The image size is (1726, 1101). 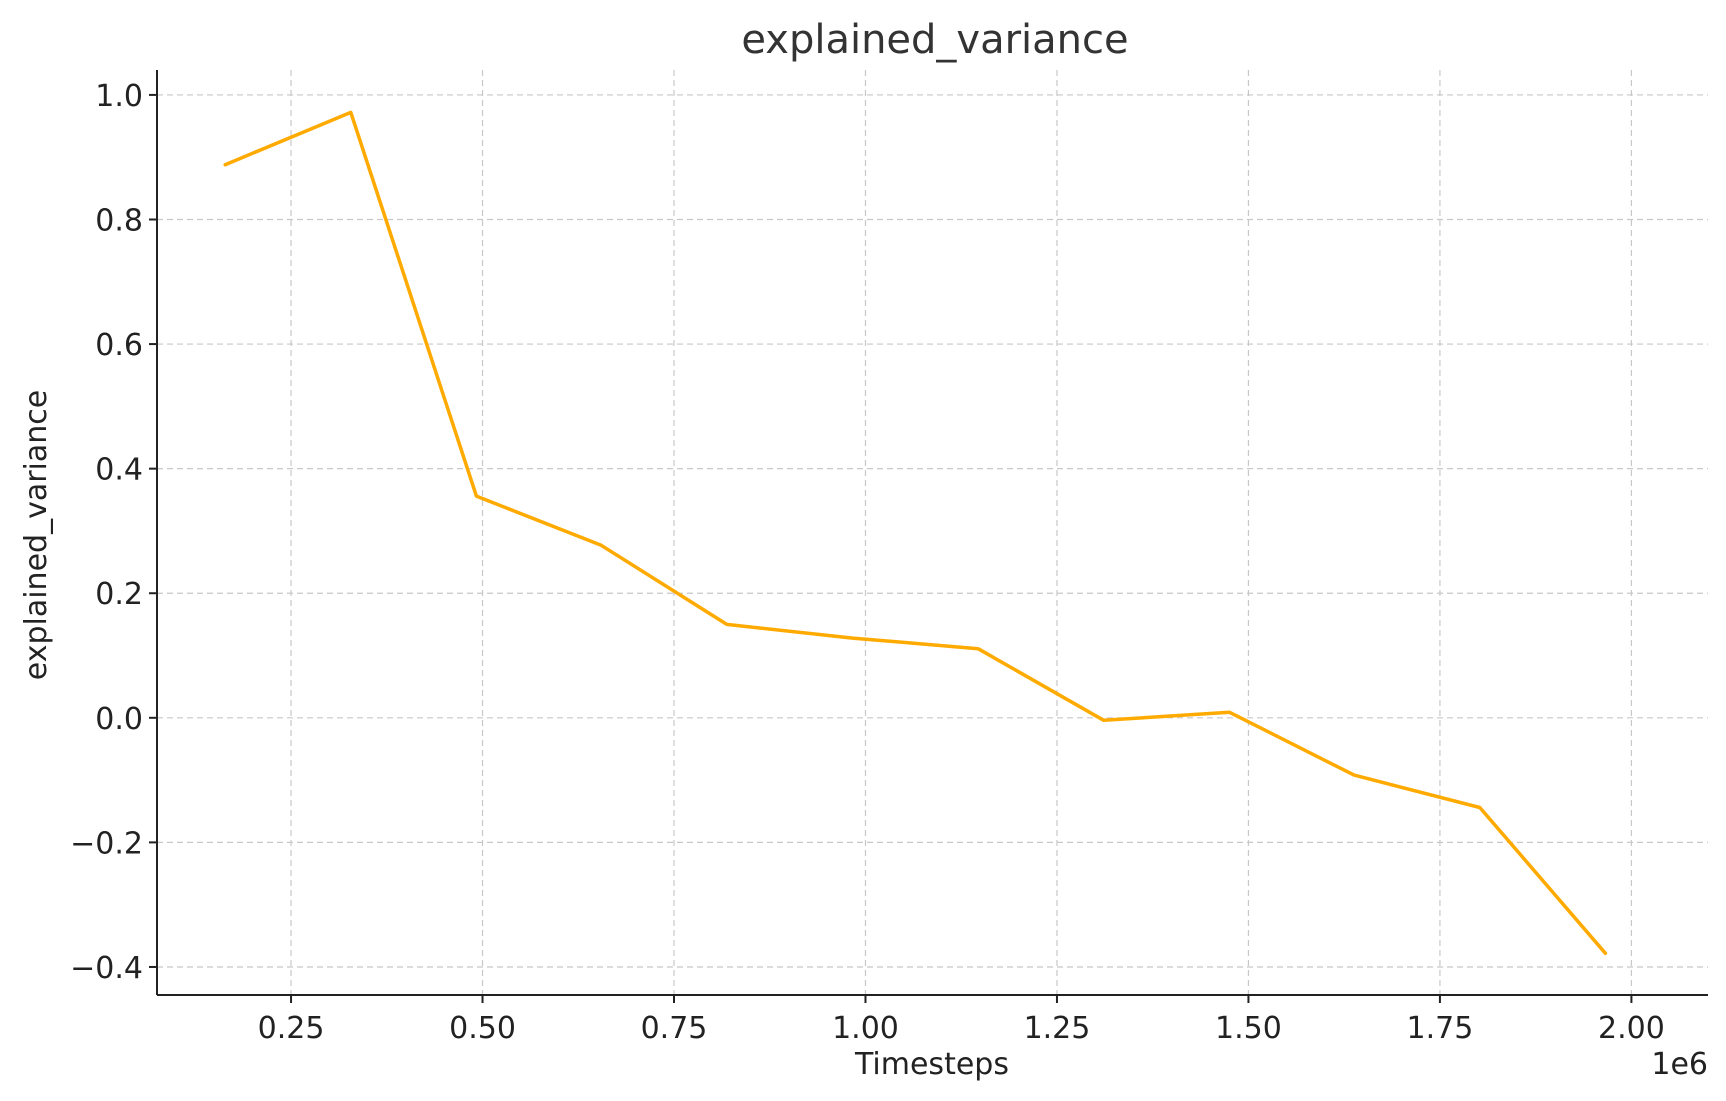 What do you see at coordinates (119, 470) in the screenshot?
I see `y-tick-label: 0.4` at bounding box center [119, 470].